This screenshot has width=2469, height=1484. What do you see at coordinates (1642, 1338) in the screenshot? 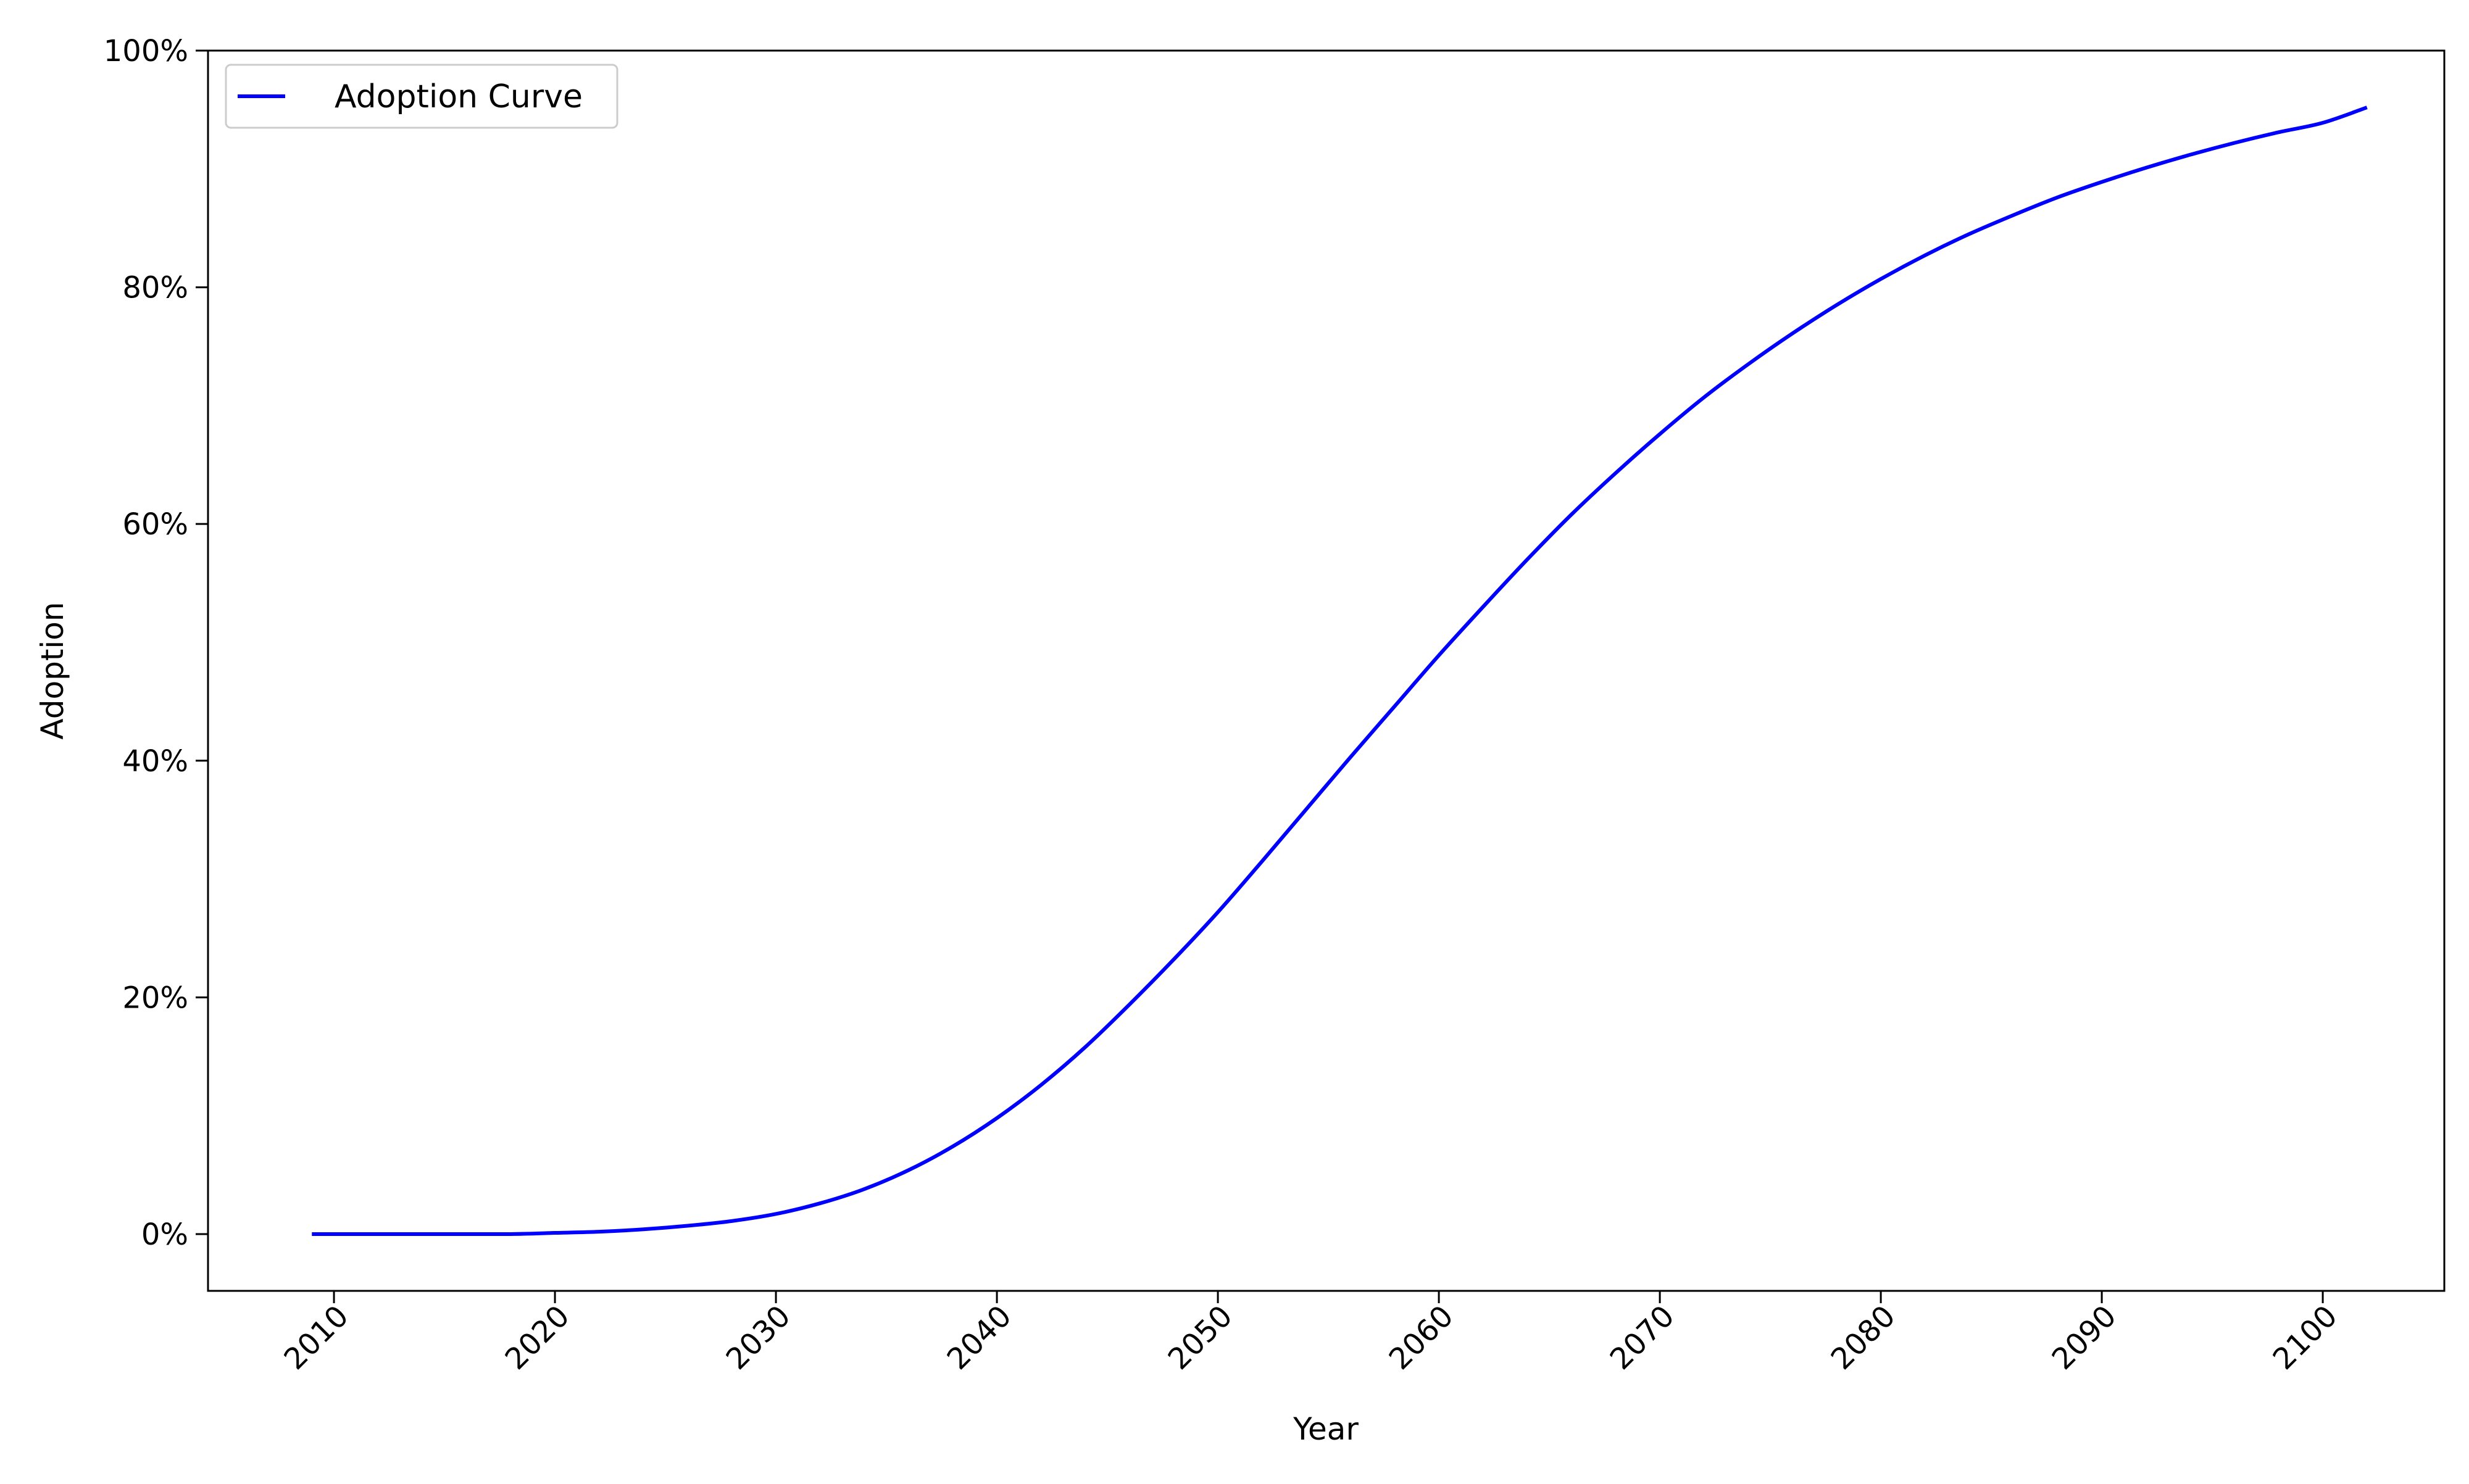
I see `x-tick-label: 2070` at bounding box center [1642, 1338].